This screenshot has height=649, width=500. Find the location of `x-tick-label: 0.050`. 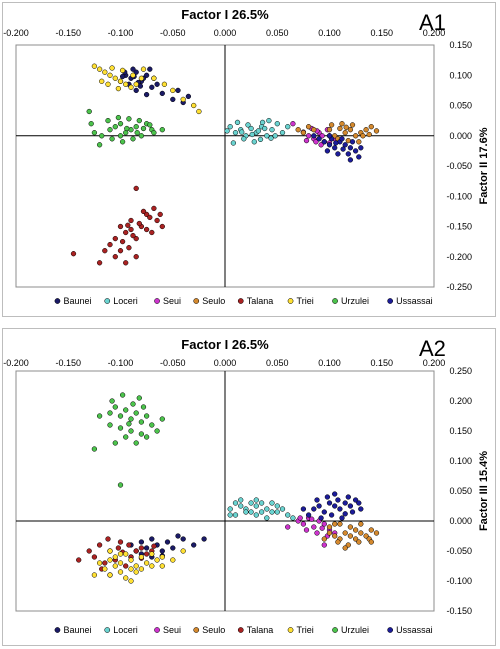

x-tick-label: 0.050 is located at coordinates (277, 363).